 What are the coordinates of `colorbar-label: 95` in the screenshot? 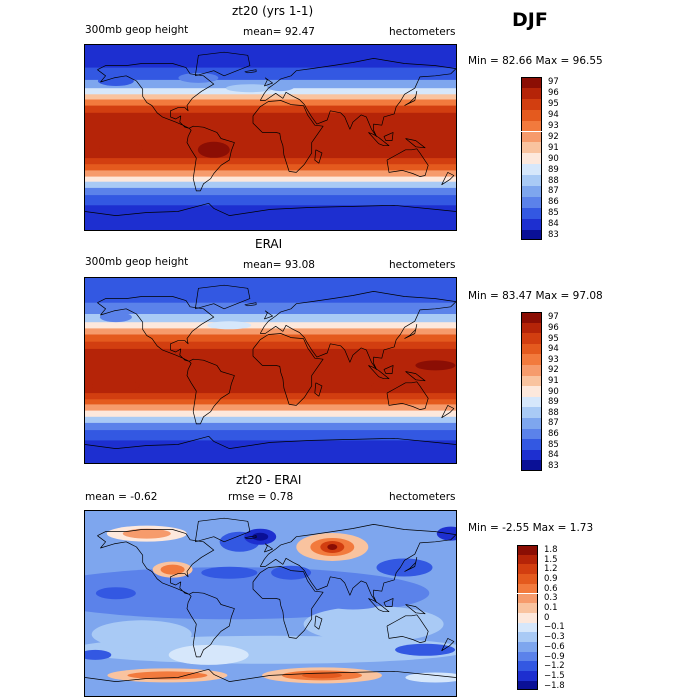 It's located at (553, 104).